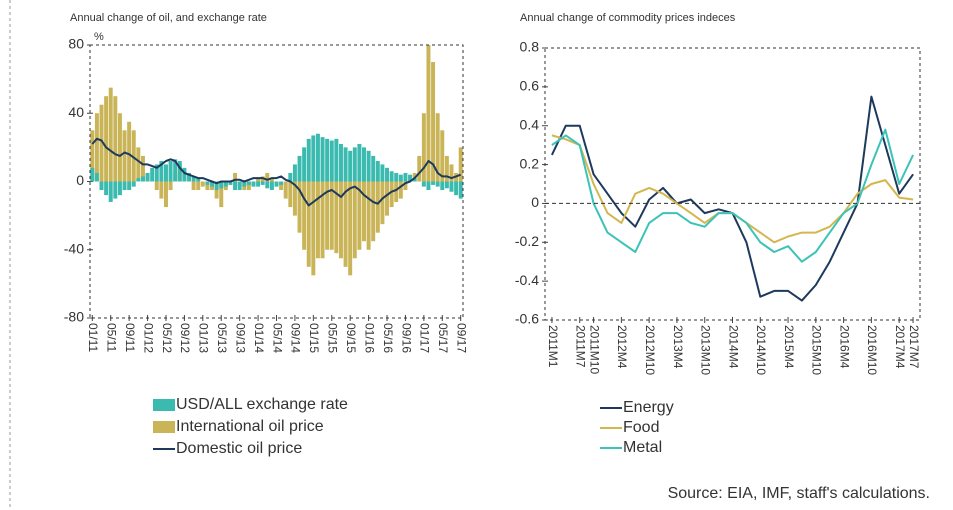 This screenshot has height=510, width=953. I want to click on x-tick-label: 05/15, so click(333, 338).